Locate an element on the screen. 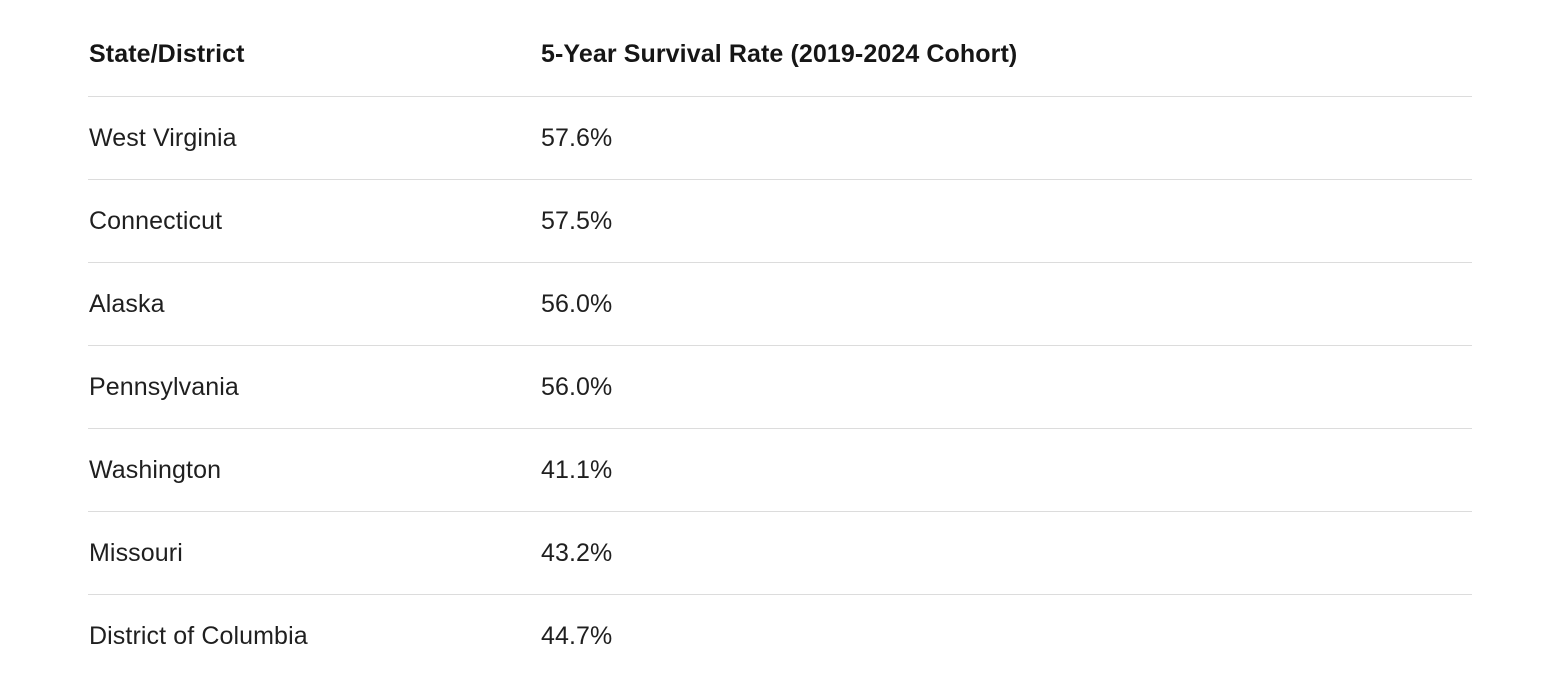  state-cell: Pennsylvania is located at coordinates (164, 386).